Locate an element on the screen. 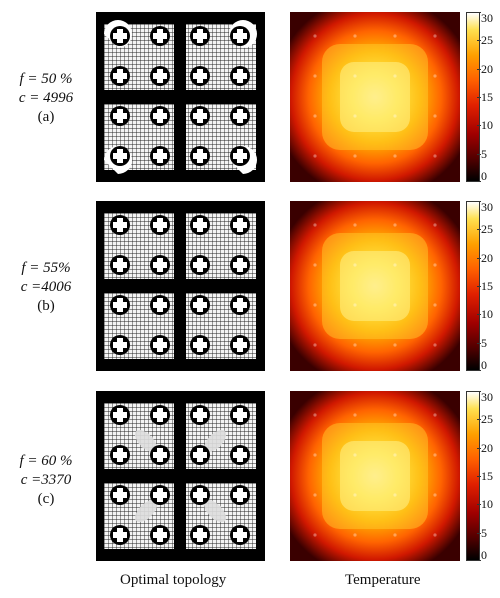  row-c-label: f = 60 % c =3370 (c) is located at coordinates (46, 480).